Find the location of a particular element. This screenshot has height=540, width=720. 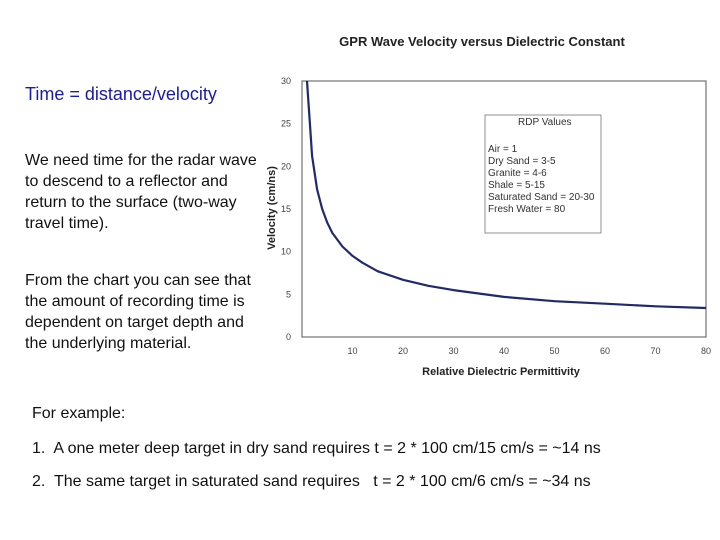

y-tick-label: 5 is located at coordinates (288, 294).